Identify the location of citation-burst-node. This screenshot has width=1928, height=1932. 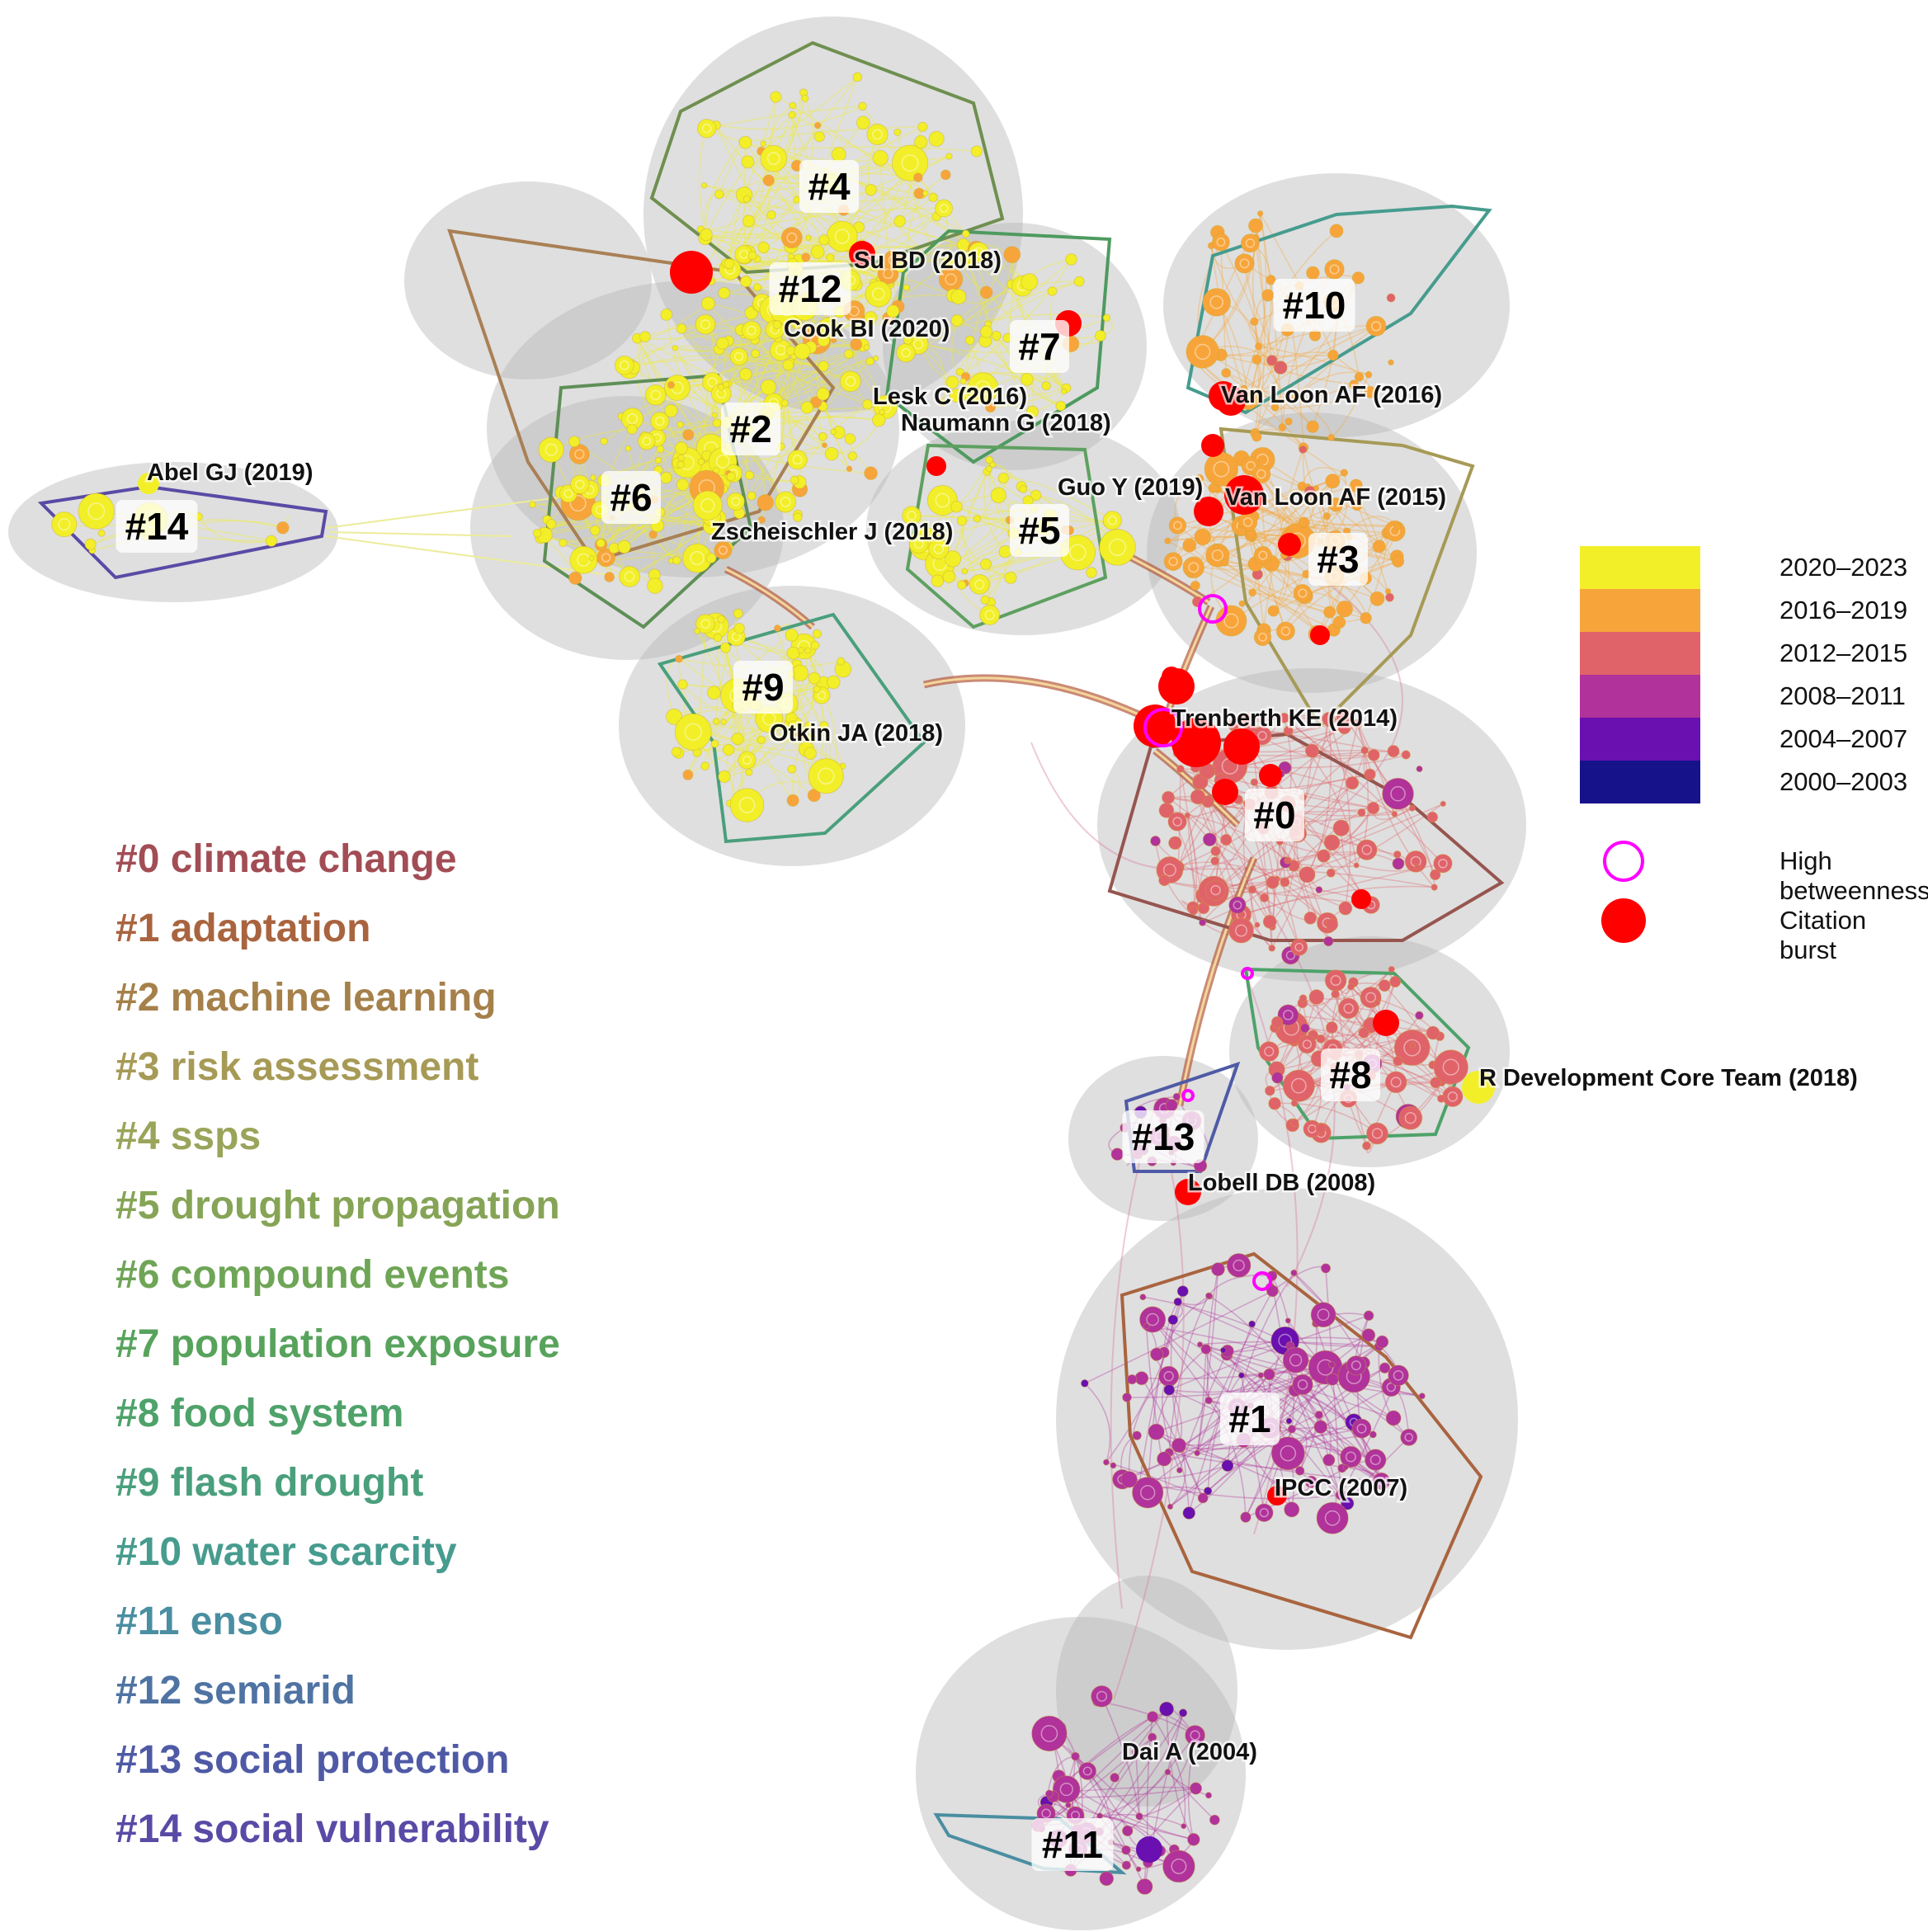
(1223, 396).